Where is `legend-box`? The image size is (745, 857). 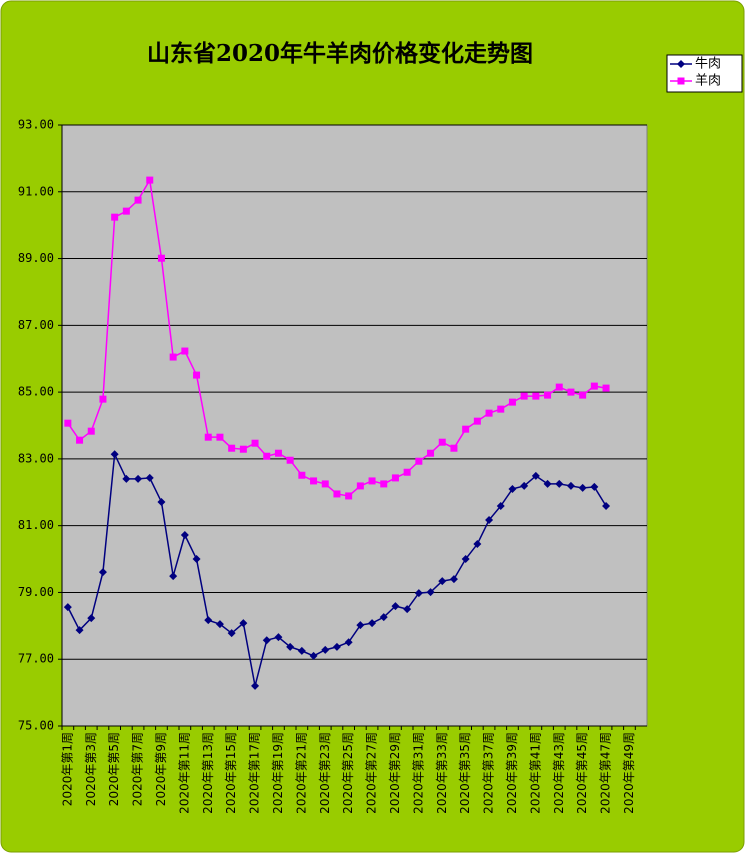 legend-box is located at coordinates (704, 73).